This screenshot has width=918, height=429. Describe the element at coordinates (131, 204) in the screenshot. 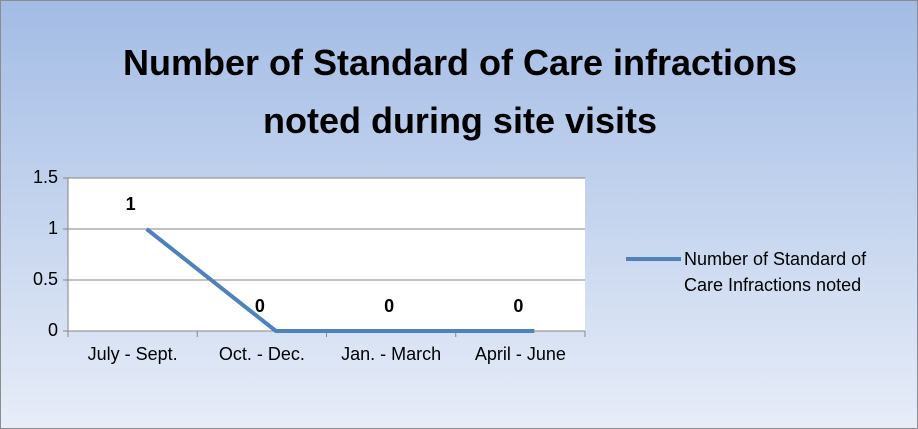

I see `data-label: 1` at that location.